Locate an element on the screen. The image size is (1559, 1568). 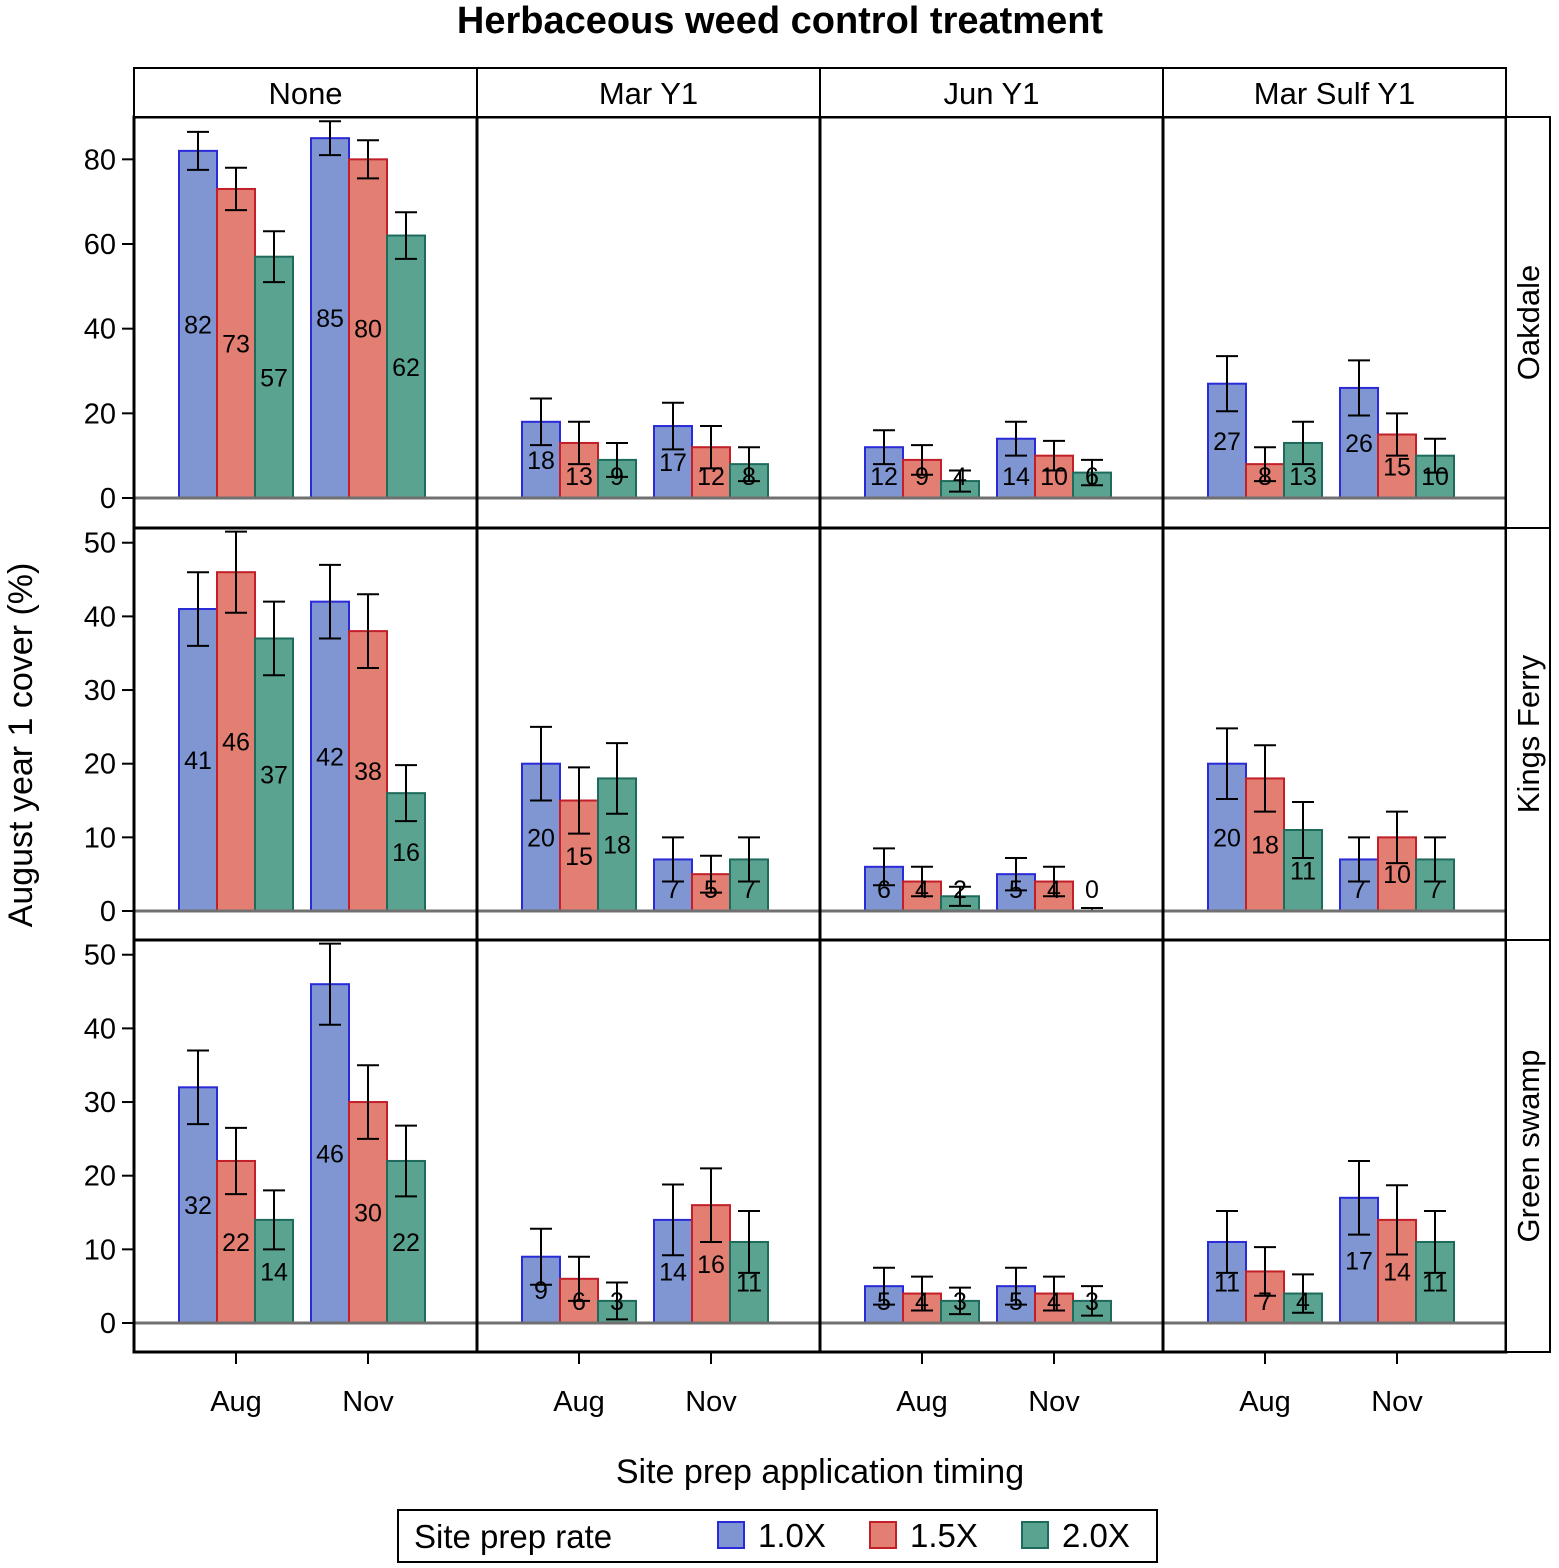
data-label: 22 is located at coordinates (236, 1243).